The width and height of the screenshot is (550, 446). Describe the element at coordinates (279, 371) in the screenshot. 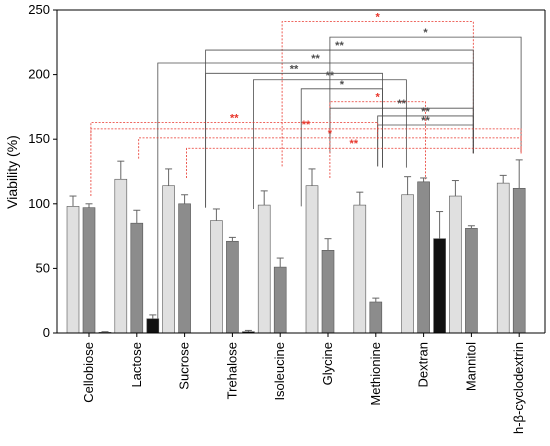

I see `x-tick-label: Isoleucine` at that location.